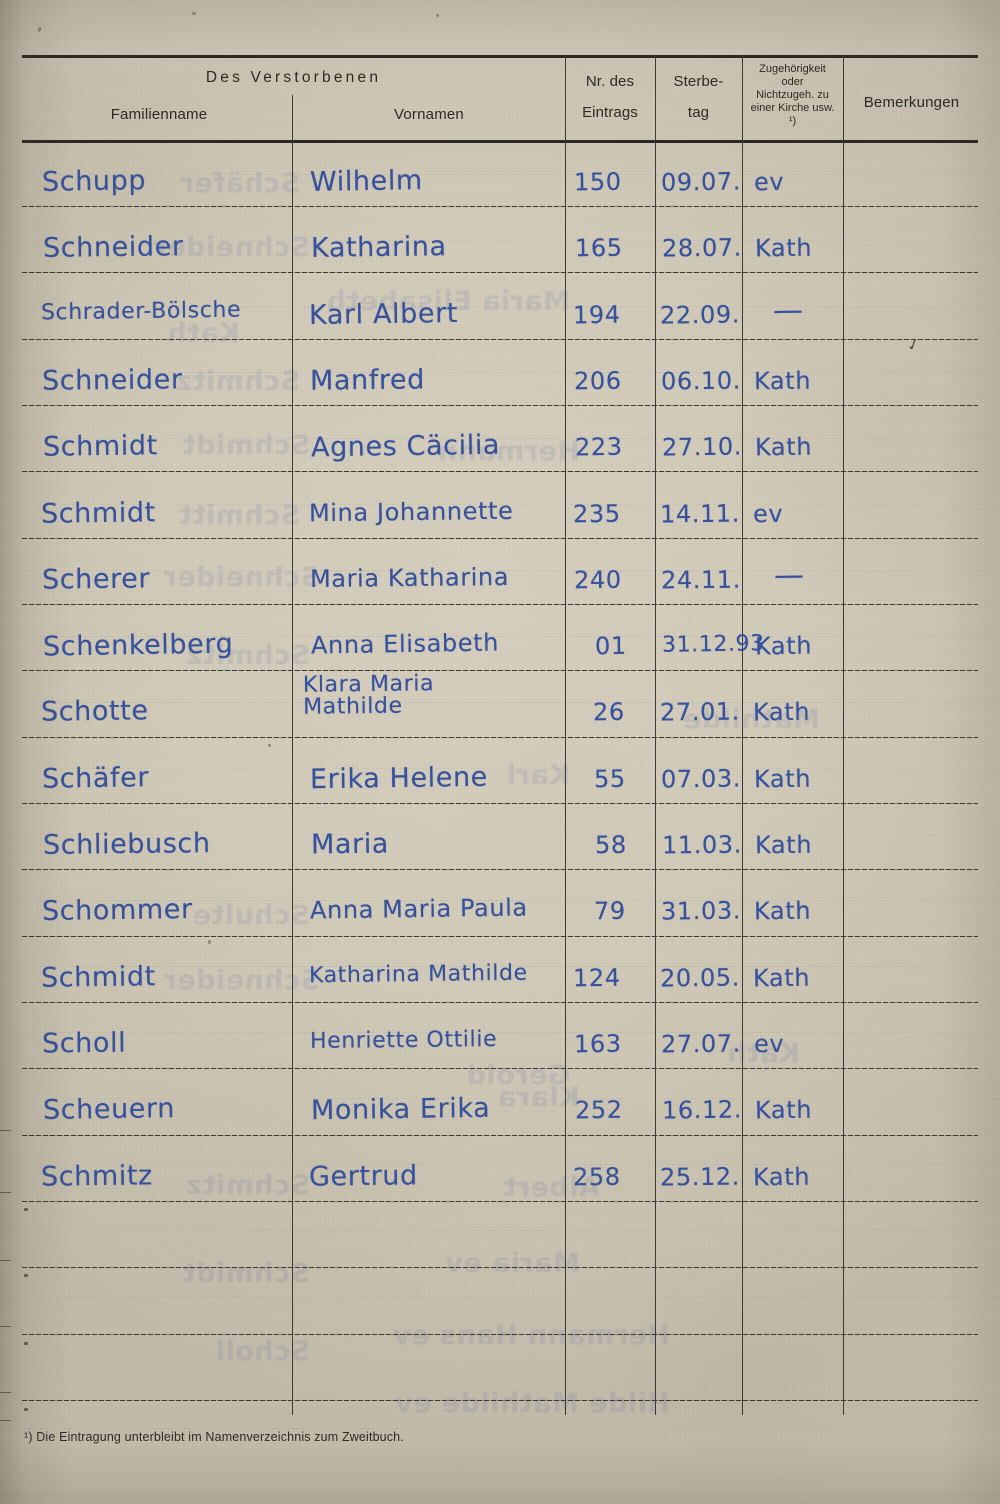  I want to click on col-divider-vornamen, so click(292, 755).